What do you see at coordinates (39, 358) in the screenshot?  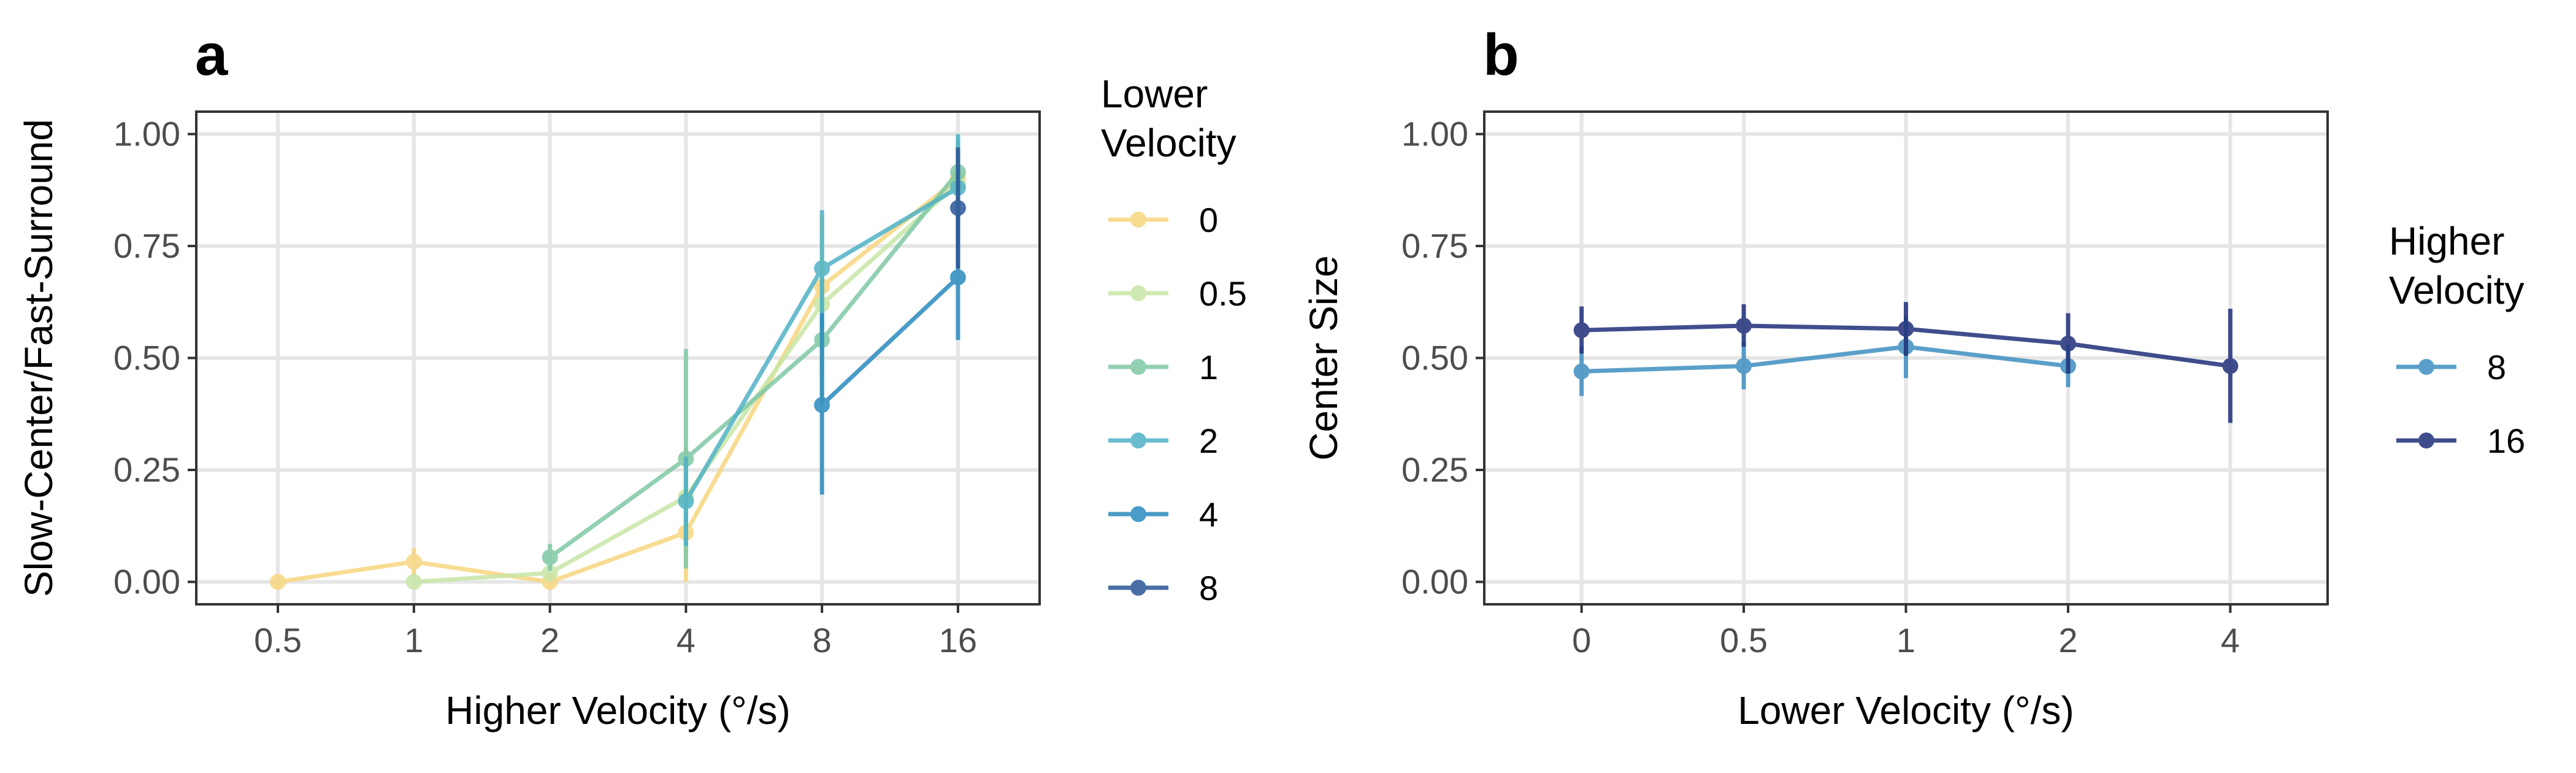 I see `y-axis-title: Slow-Center/Fast-Surround` at bounding box center [39, 358].